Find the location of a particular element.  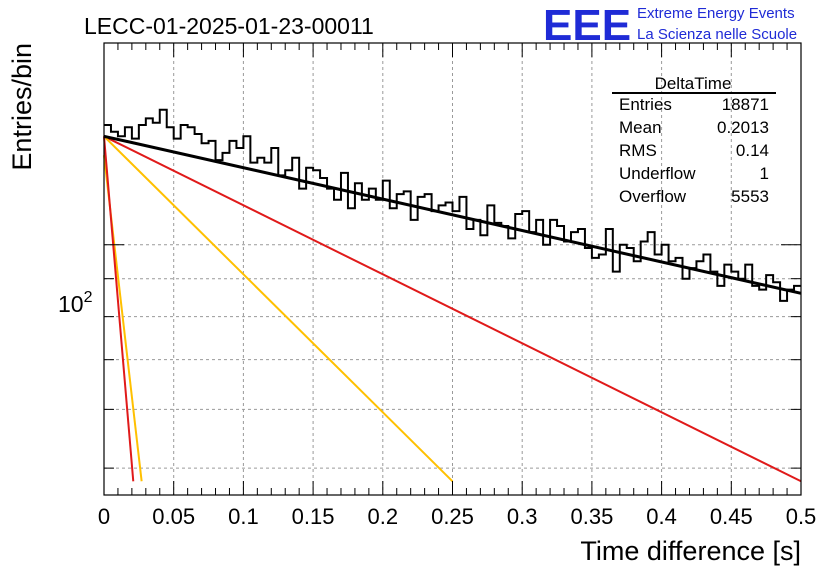

y-tick-label-100: 102 is located at coordinates (75, 303).